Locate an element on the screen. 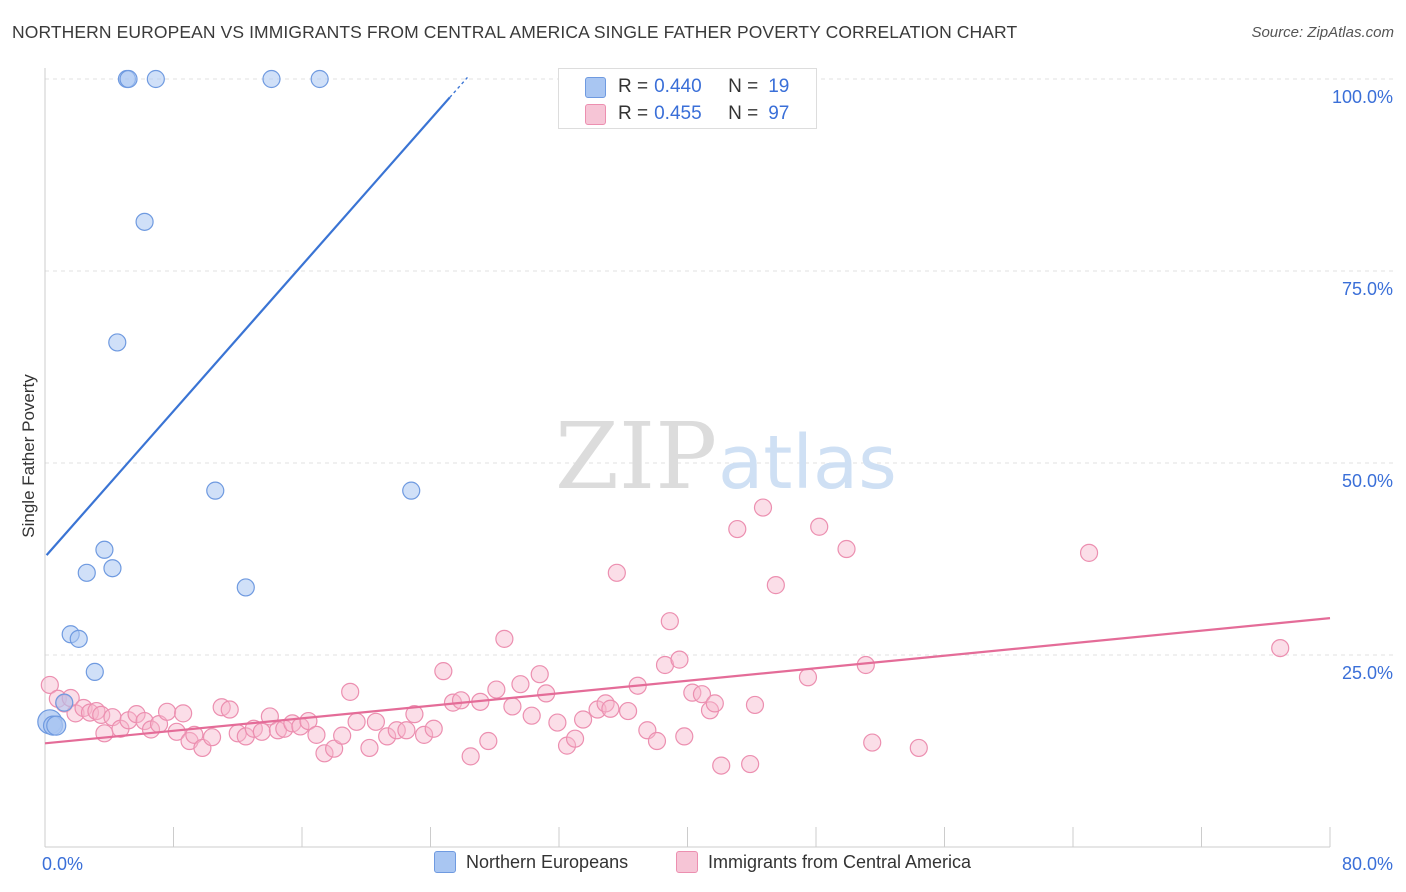 The image size is (1406, 892). legend-item-immigrants: Immigrants from Central America is located at coordinates (823, 862).